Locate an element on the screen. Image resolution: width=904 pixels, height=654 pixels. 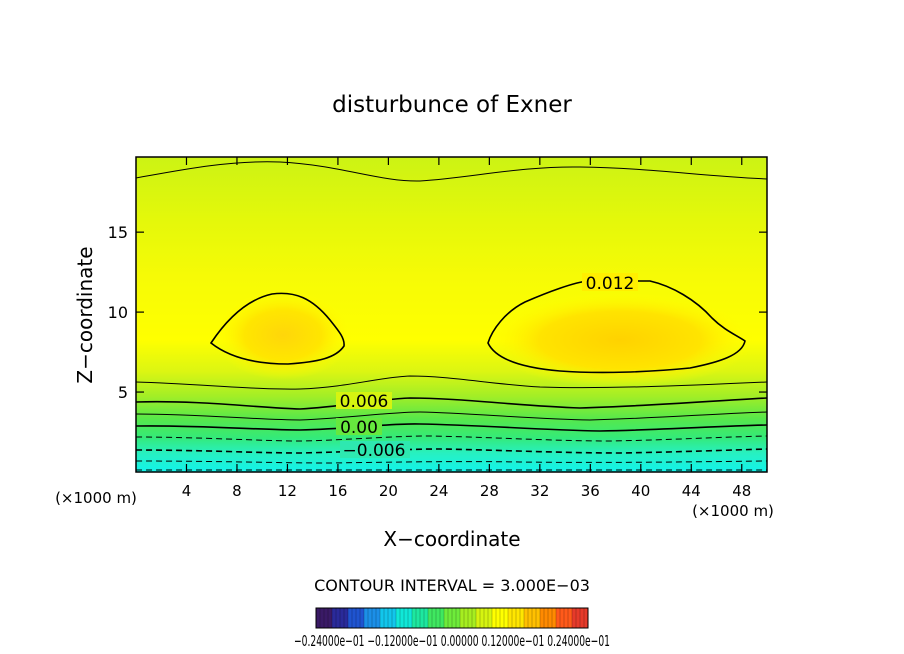
y-tick-label: 5 is located at coordinates (123, 392).